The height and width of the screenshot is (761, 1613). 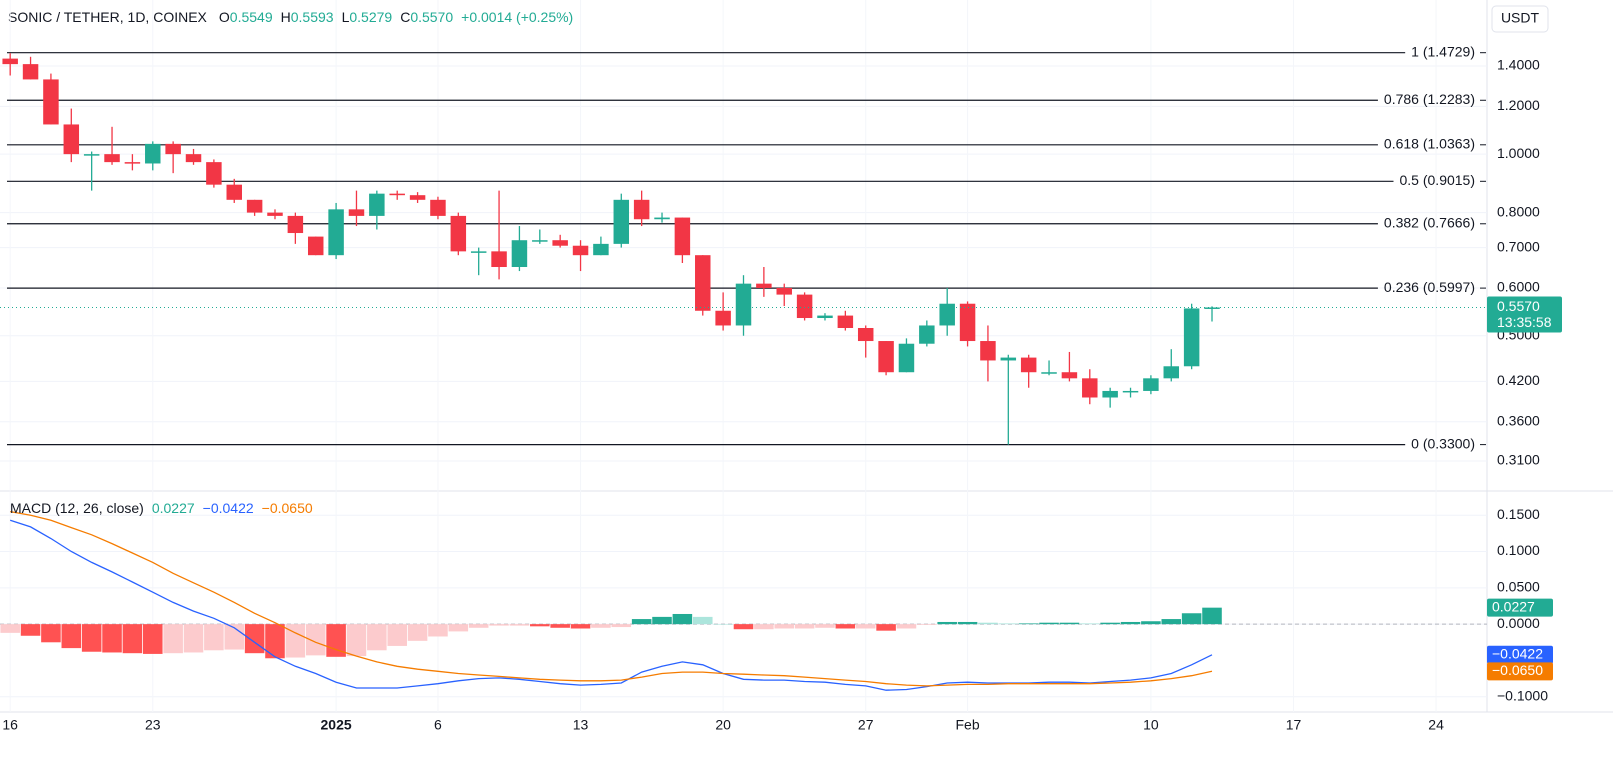 What do you see at coordinates (517, 17) in the screenshot?
I see `price-change: +0.0014 (+0.25%)` at bounding box center [517, 17].